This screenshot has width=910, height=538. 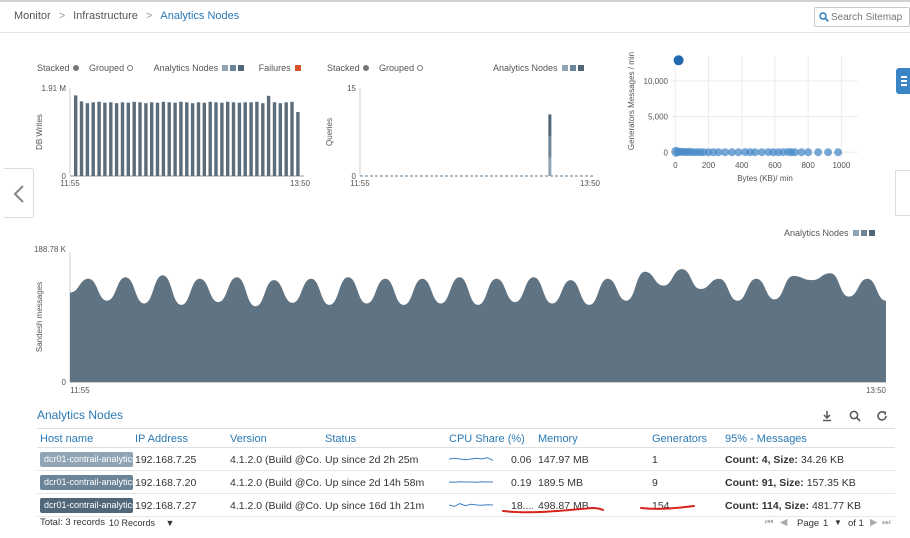 What do you see at coordinates (32, 16) in the screenshot?
I see `breadcrumb-monitor: Monitor` at bounding box center [32, 16].